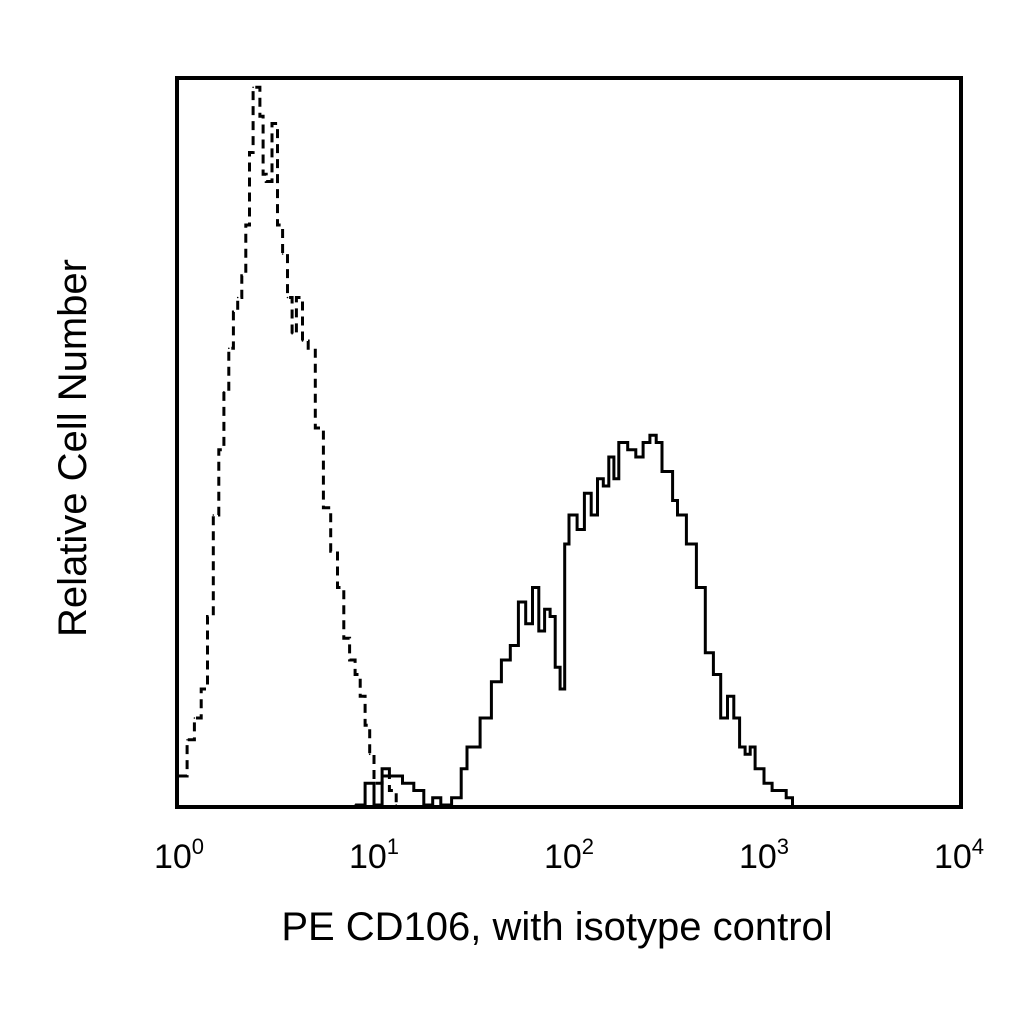 This screenshot has height=1024, width=1024. Describe the element at coordinates (556, 927) in the screenshot. I see `x-axis-label: PE CD106, with isotype control` at that location.